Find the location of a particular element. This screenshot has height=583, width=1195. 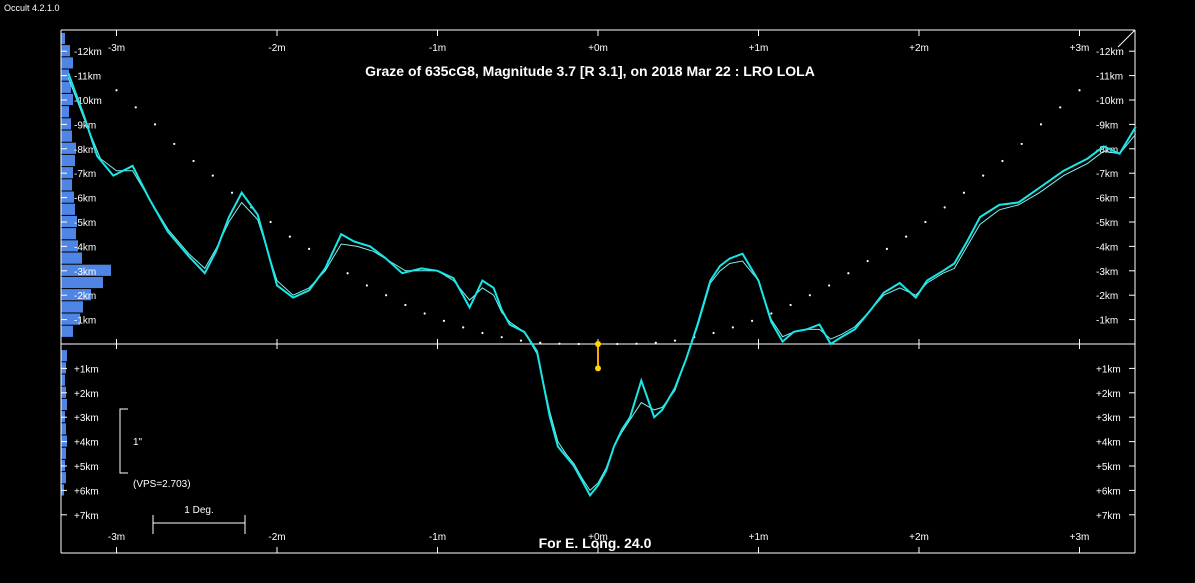

y-tick-label-right: -8km is located at coordinates (1107, 150).